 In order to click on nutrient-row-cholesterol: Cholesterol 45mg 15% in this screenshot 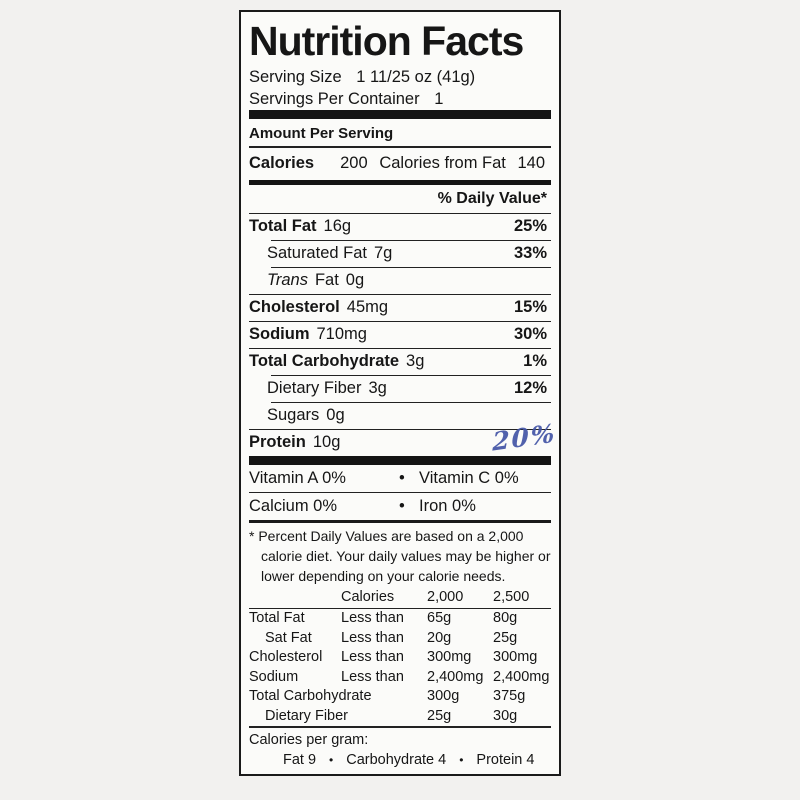, I will do `click(400, 308)`.